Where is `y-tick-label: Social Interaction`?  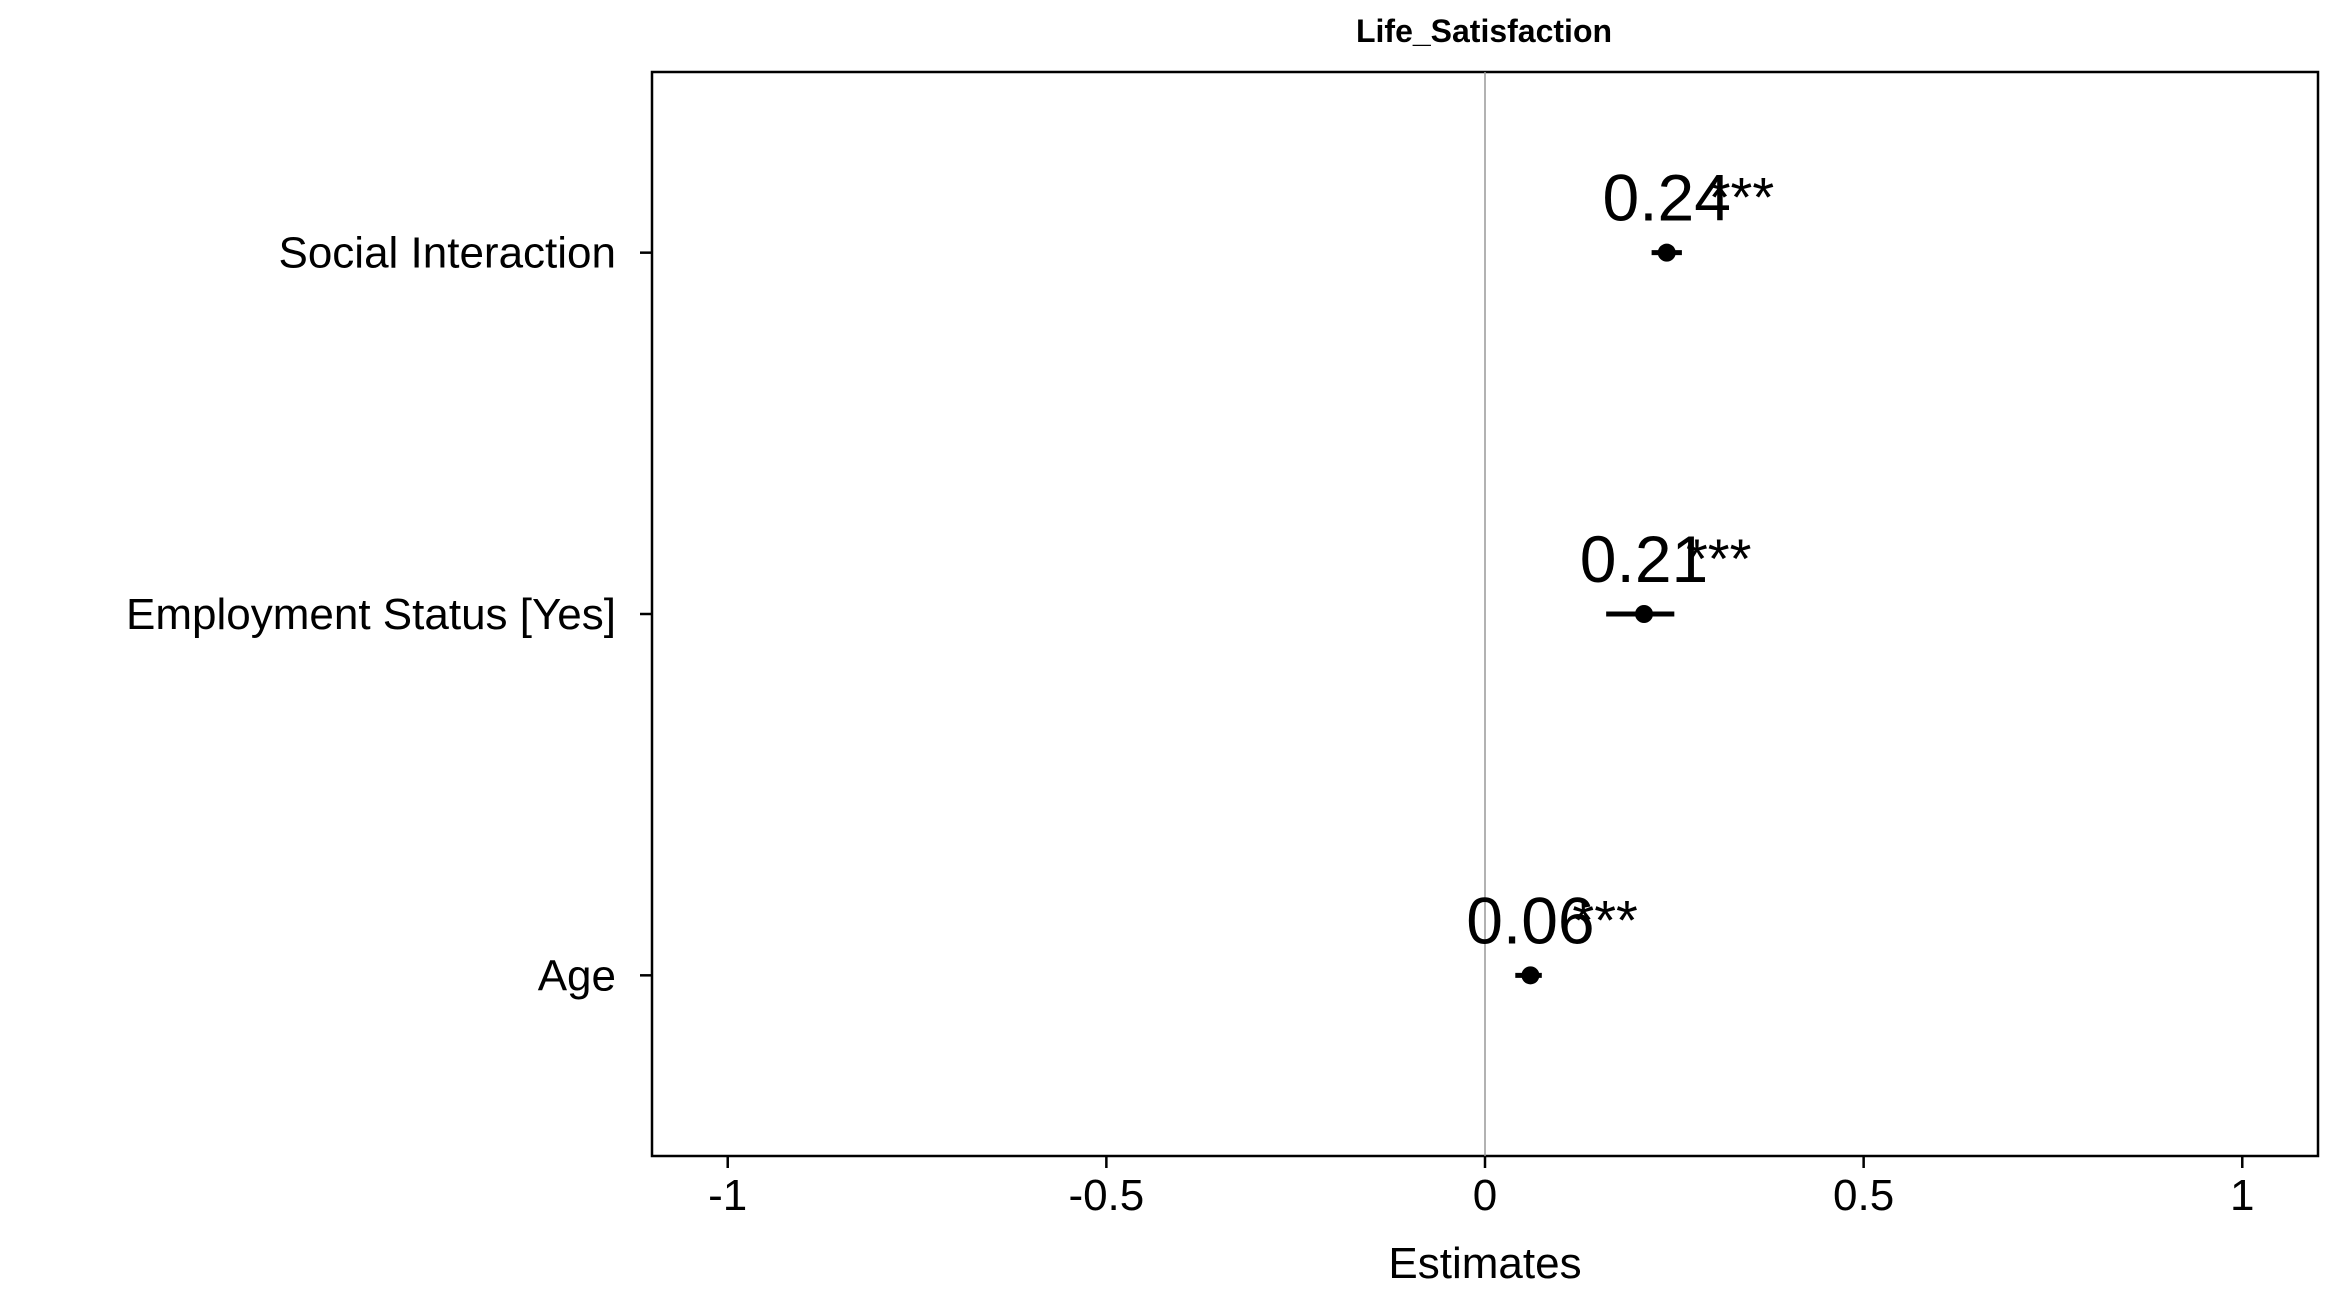
y-tick-label: Social Interaction is located at coordinates (447, 253).